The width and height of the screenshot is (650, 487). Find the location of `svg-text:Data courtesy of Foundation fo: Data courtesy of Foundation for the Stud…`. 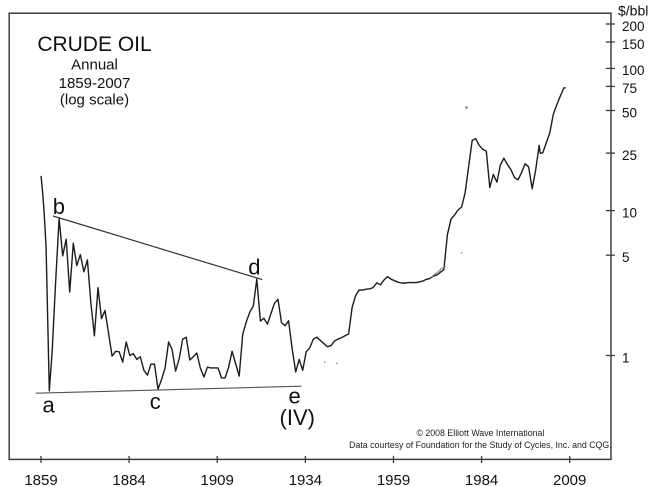

svg-text:Data courtesy of Foundation fo: Data courtesy of Foundation for the Stud… is located at coordinates (480, 445).